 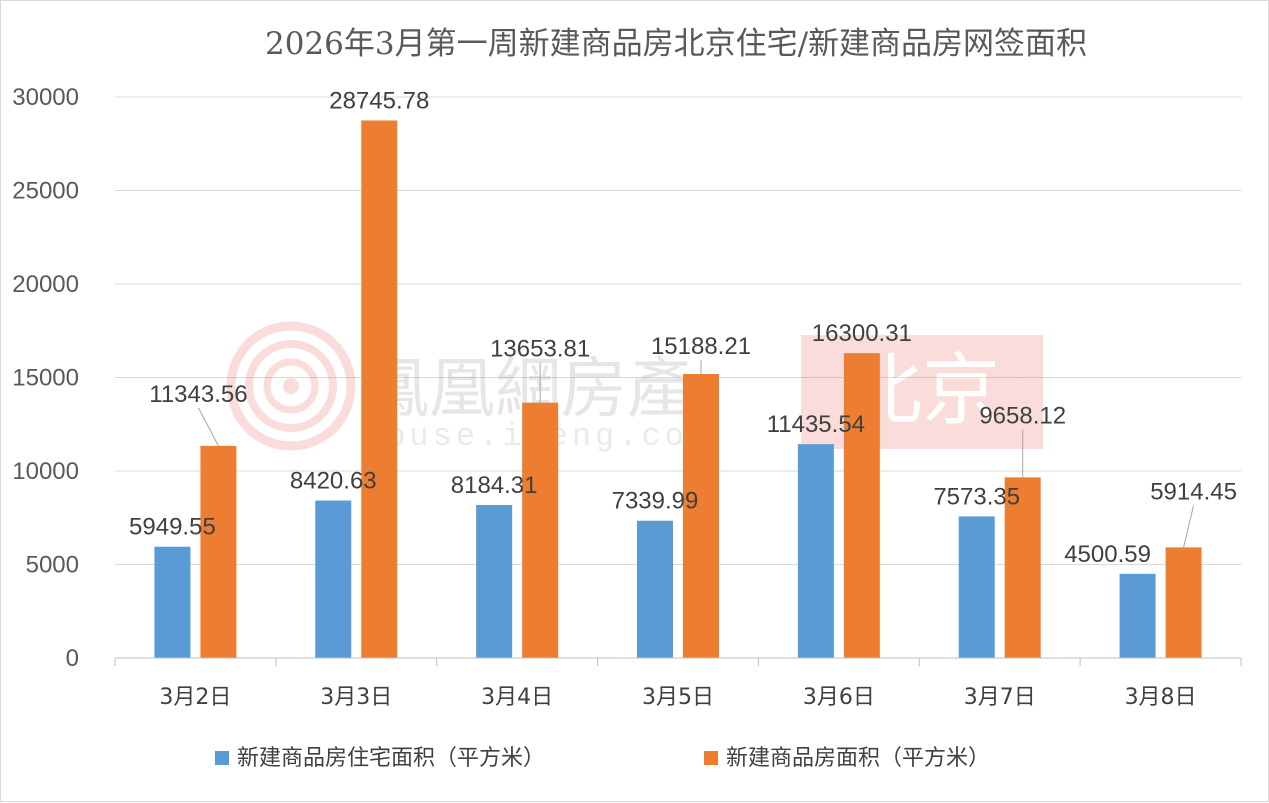 I want to click on y-tick-label: 25000, so click(x=45, y=191).